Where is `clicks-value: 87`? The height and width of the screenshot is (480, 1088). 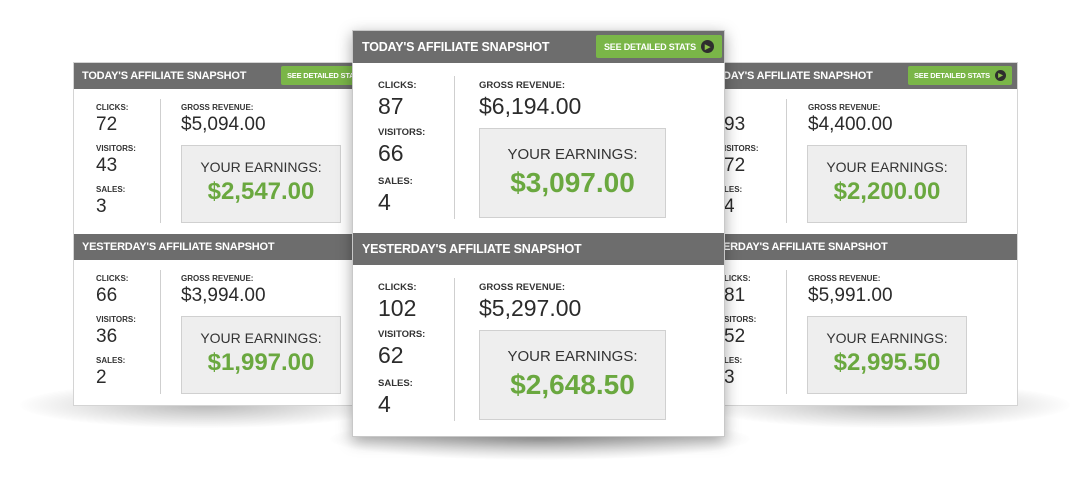
clicks-value: 87 is located at coordinates (391, 106).